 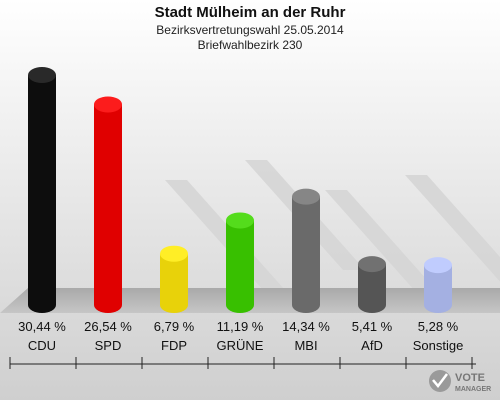 I want to click on value-label: 6,79 %, so click(x=174, y=326).